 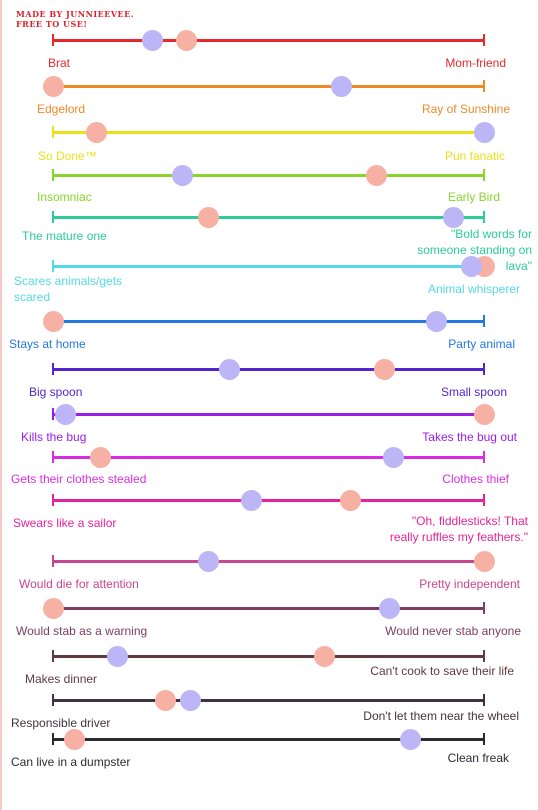 I want to click on scale-label-right: Party animal, so click(x=481, y=344).